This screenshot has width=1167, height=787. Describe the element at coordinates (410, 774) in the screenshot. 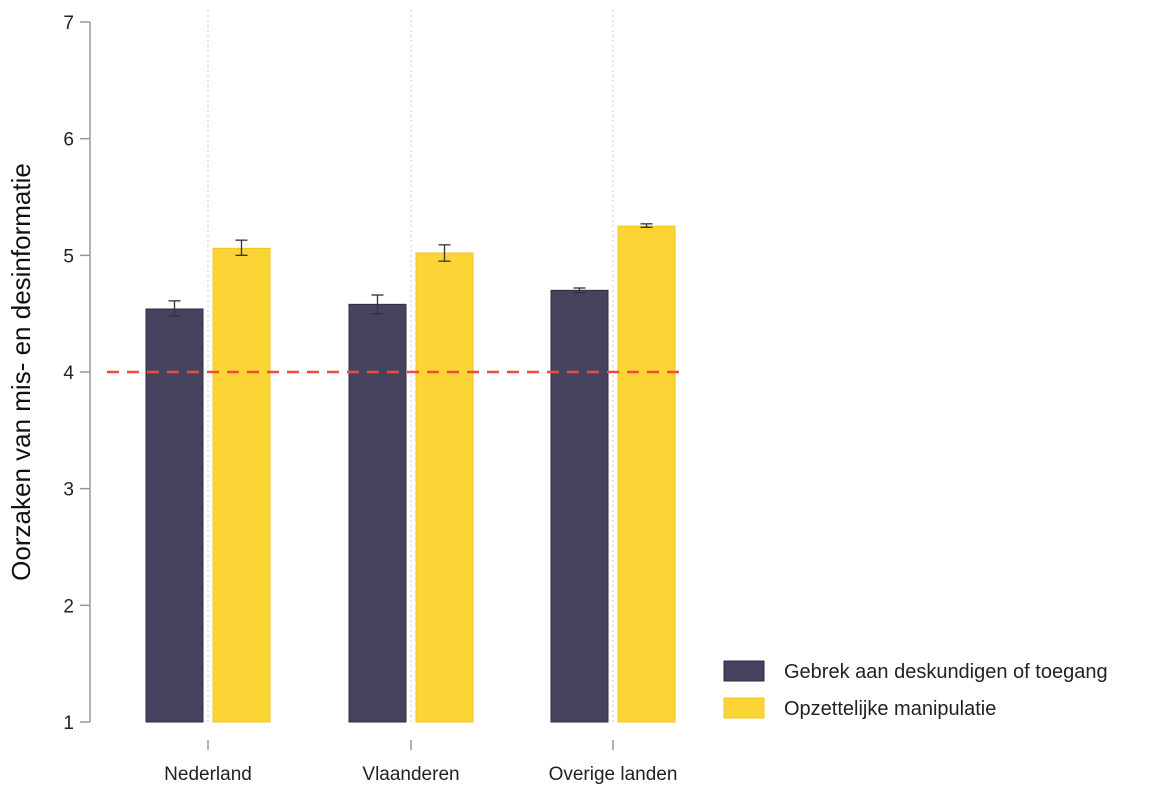

I see `x-tick-label-2: Vlaanderen` at that location.